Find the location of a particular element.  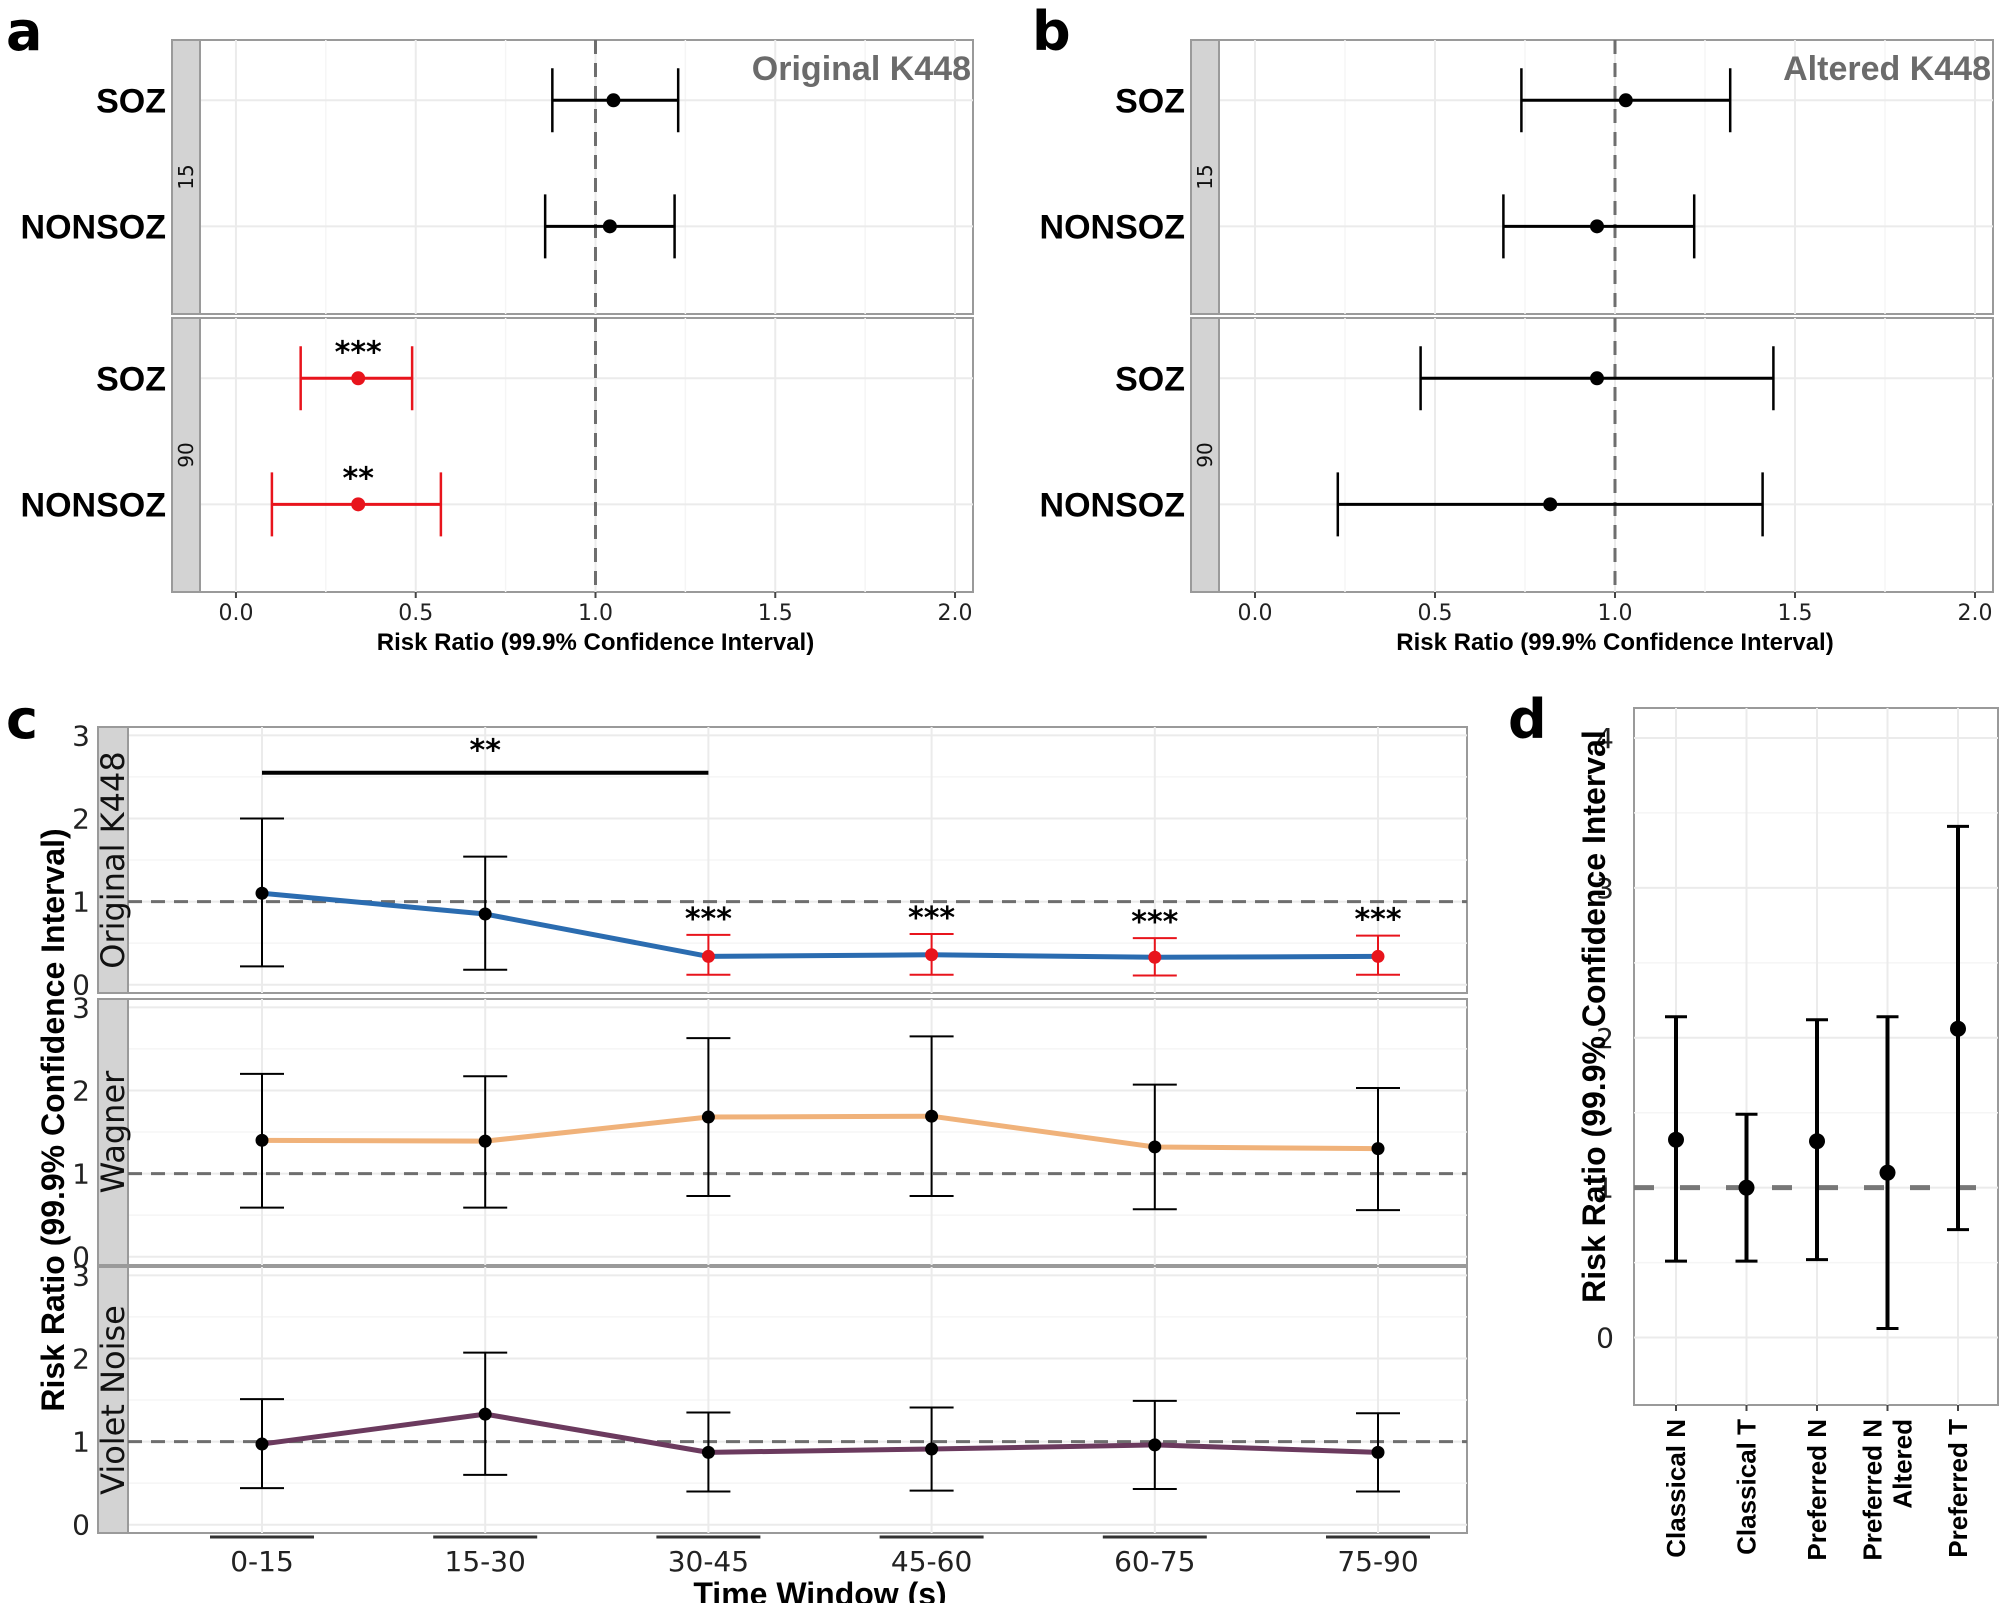

significance-stars: ** is located at coordinates (359, 478).